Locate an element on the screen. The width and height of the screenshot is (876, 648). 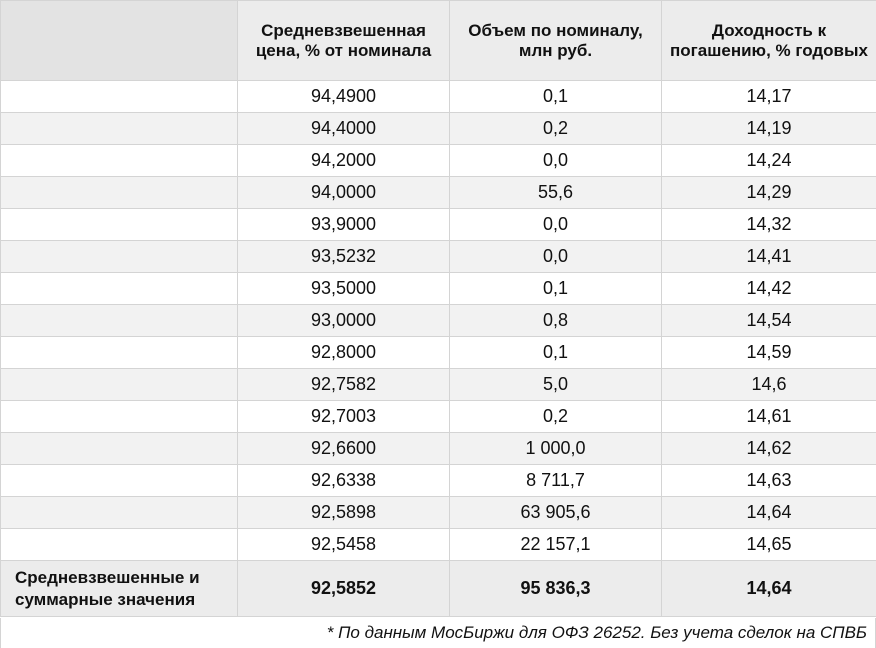
row-price: 93,5000 is located at coordinates (343, 288).